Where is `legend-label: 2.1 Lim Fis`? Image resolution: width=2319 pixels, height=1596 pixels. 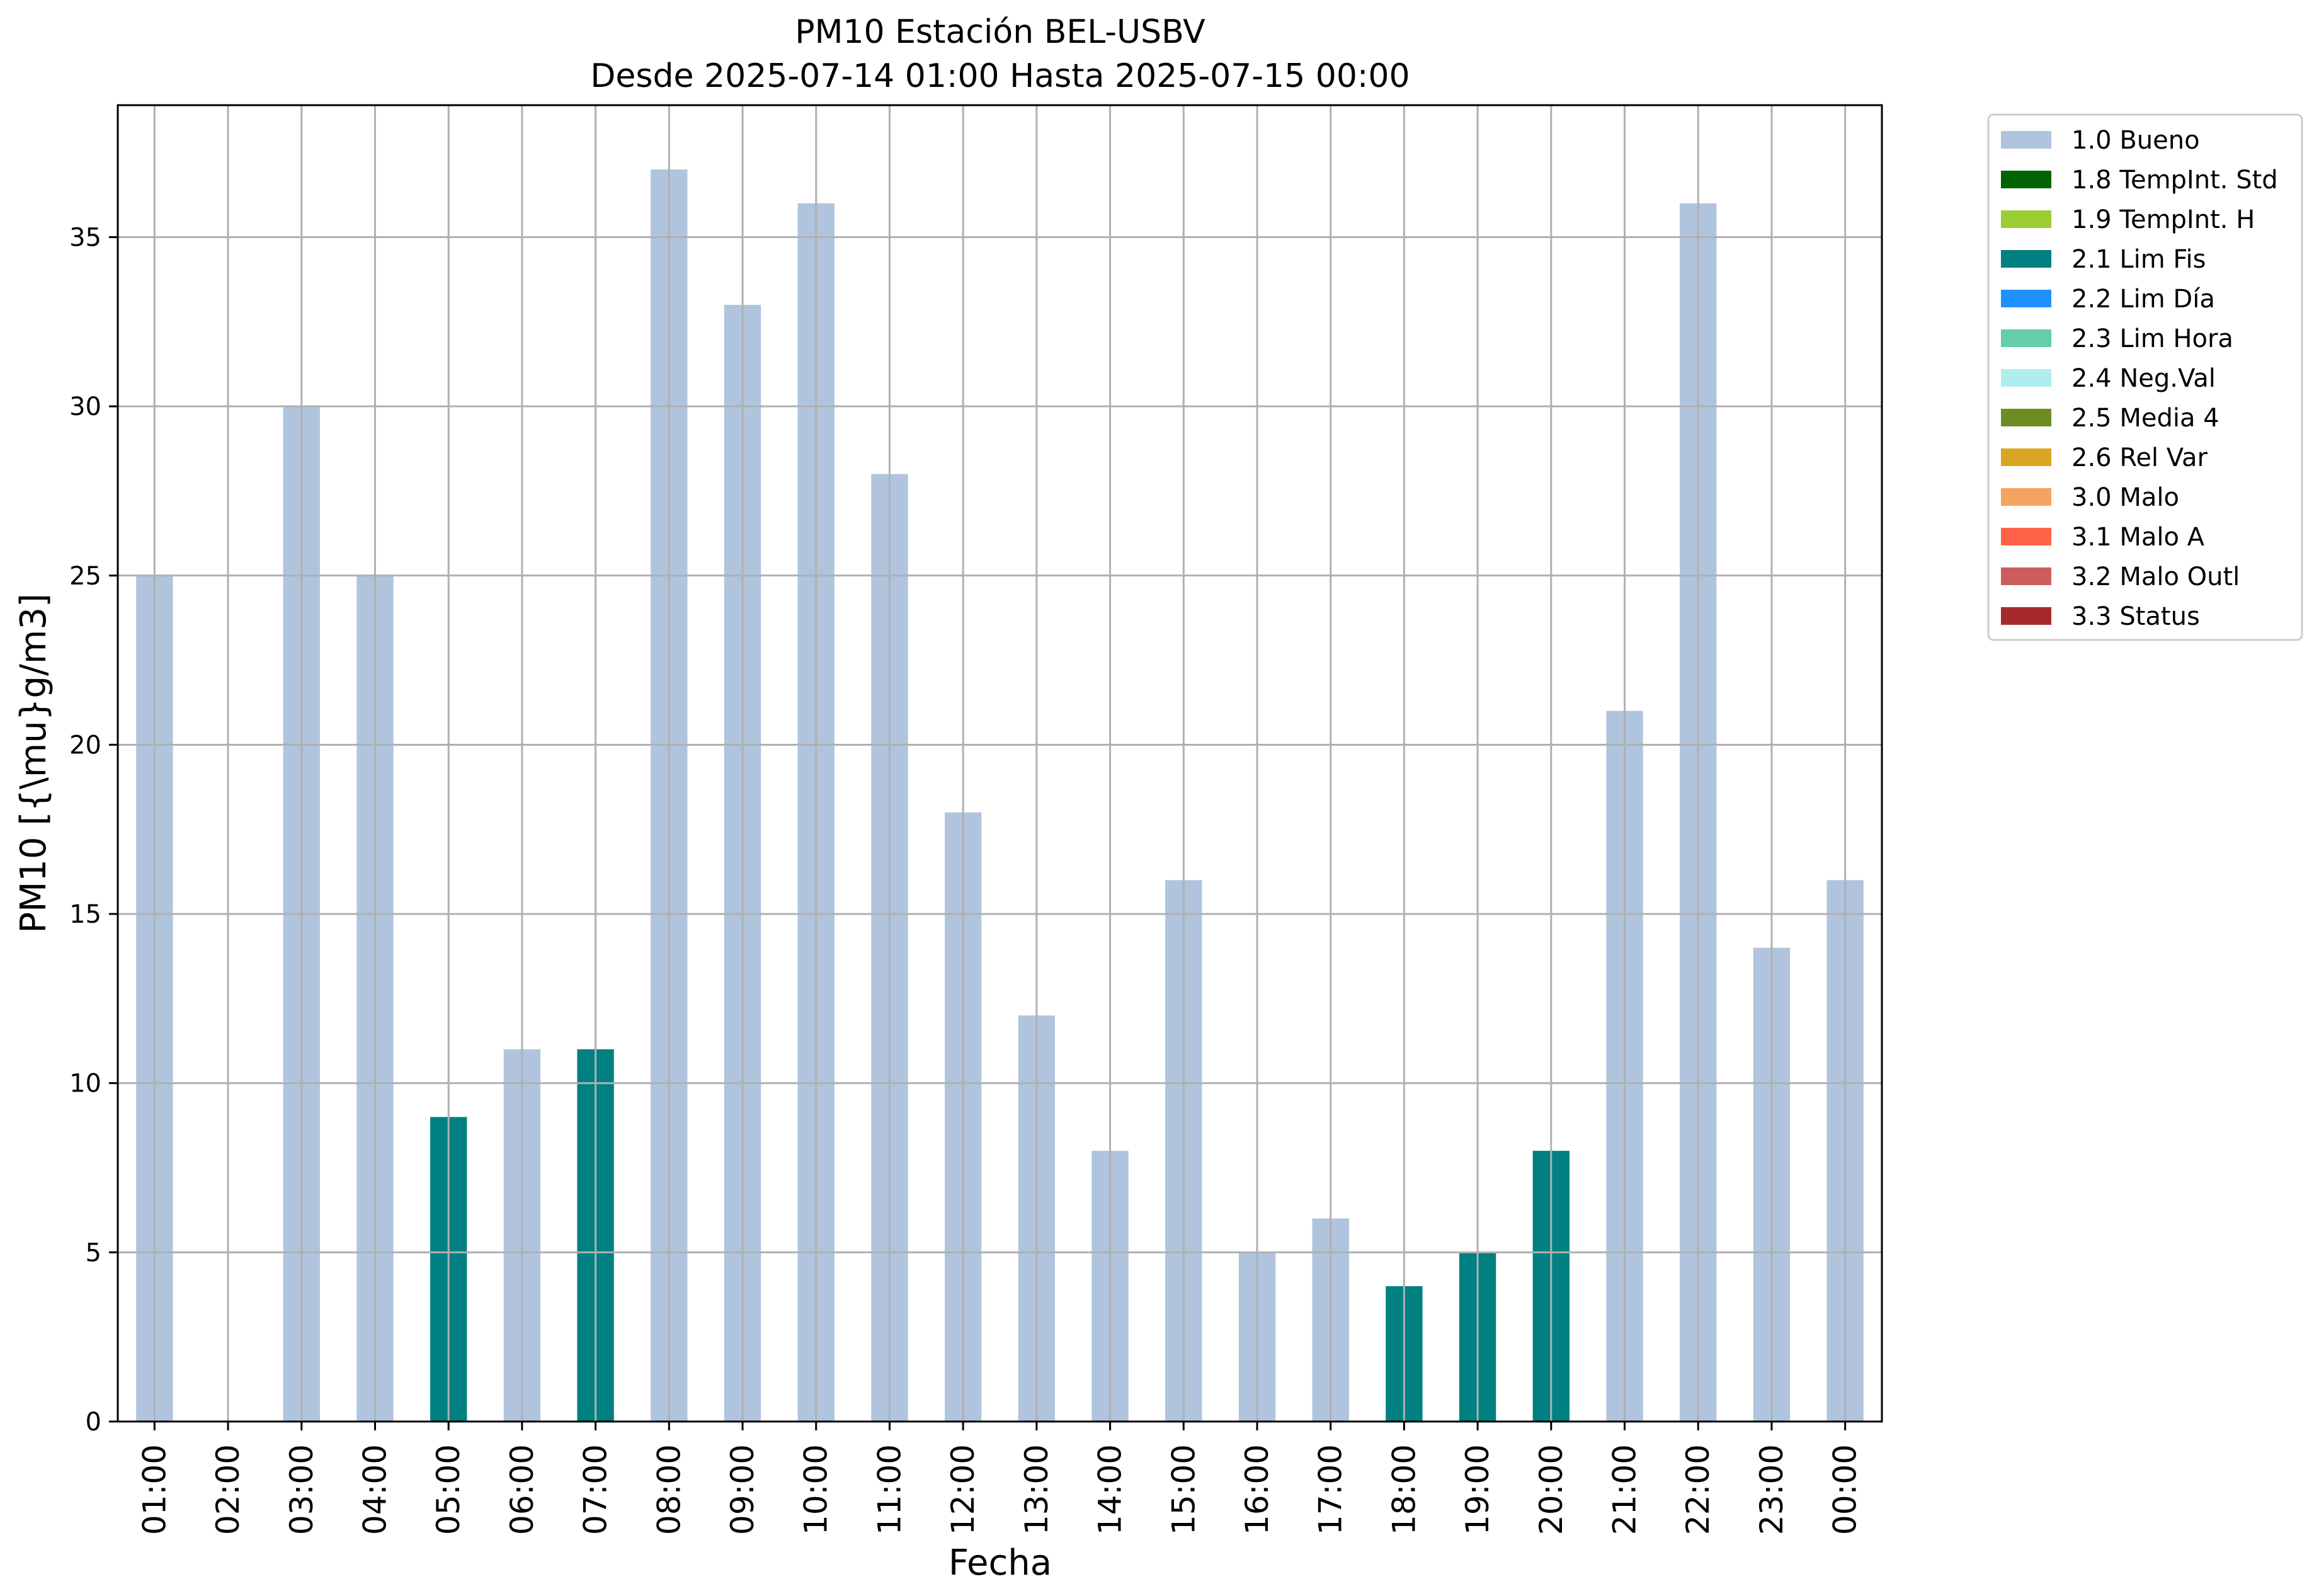 legend-label: 2.1 Lim Fis is located at coordinates (2138, 259).